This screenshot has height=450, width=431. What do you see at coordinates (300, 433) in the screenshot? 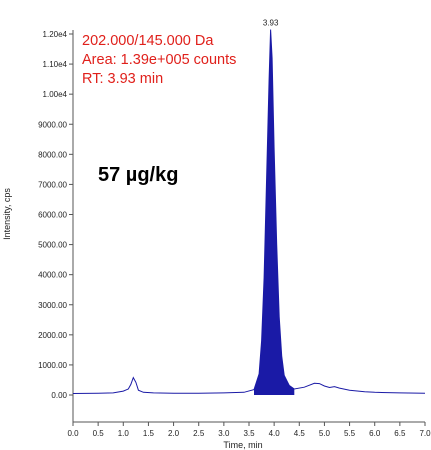
I see `x-tick-label: 4.5` at bounding box center [300, 433].